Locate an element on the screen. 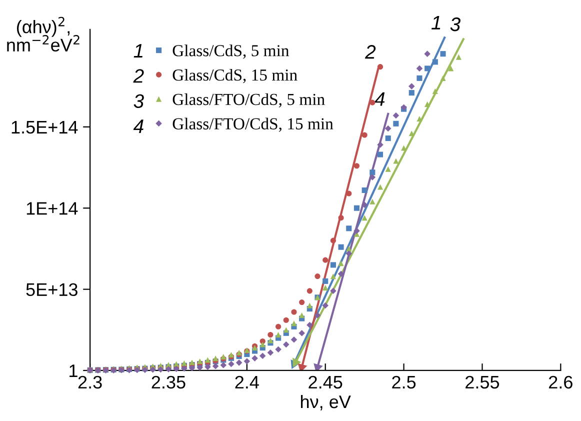 This screenshot has width=581, height=421. legend-label: Glass/FTO/CdS, 15 min is located at coordinates (253, 125).